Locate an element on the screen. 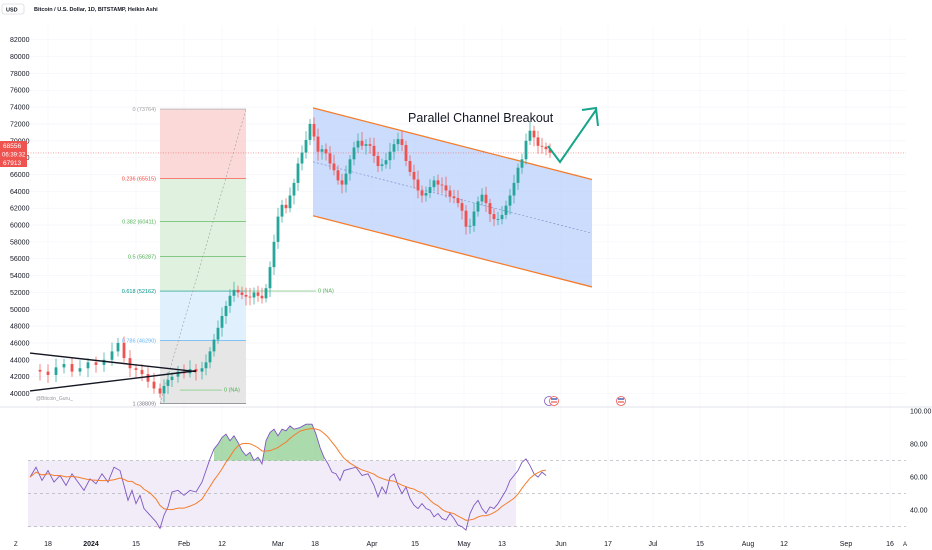 The width and height of the screenshot is (932, 550). scale-buttons: Z A is located at coordinates (460, 545).